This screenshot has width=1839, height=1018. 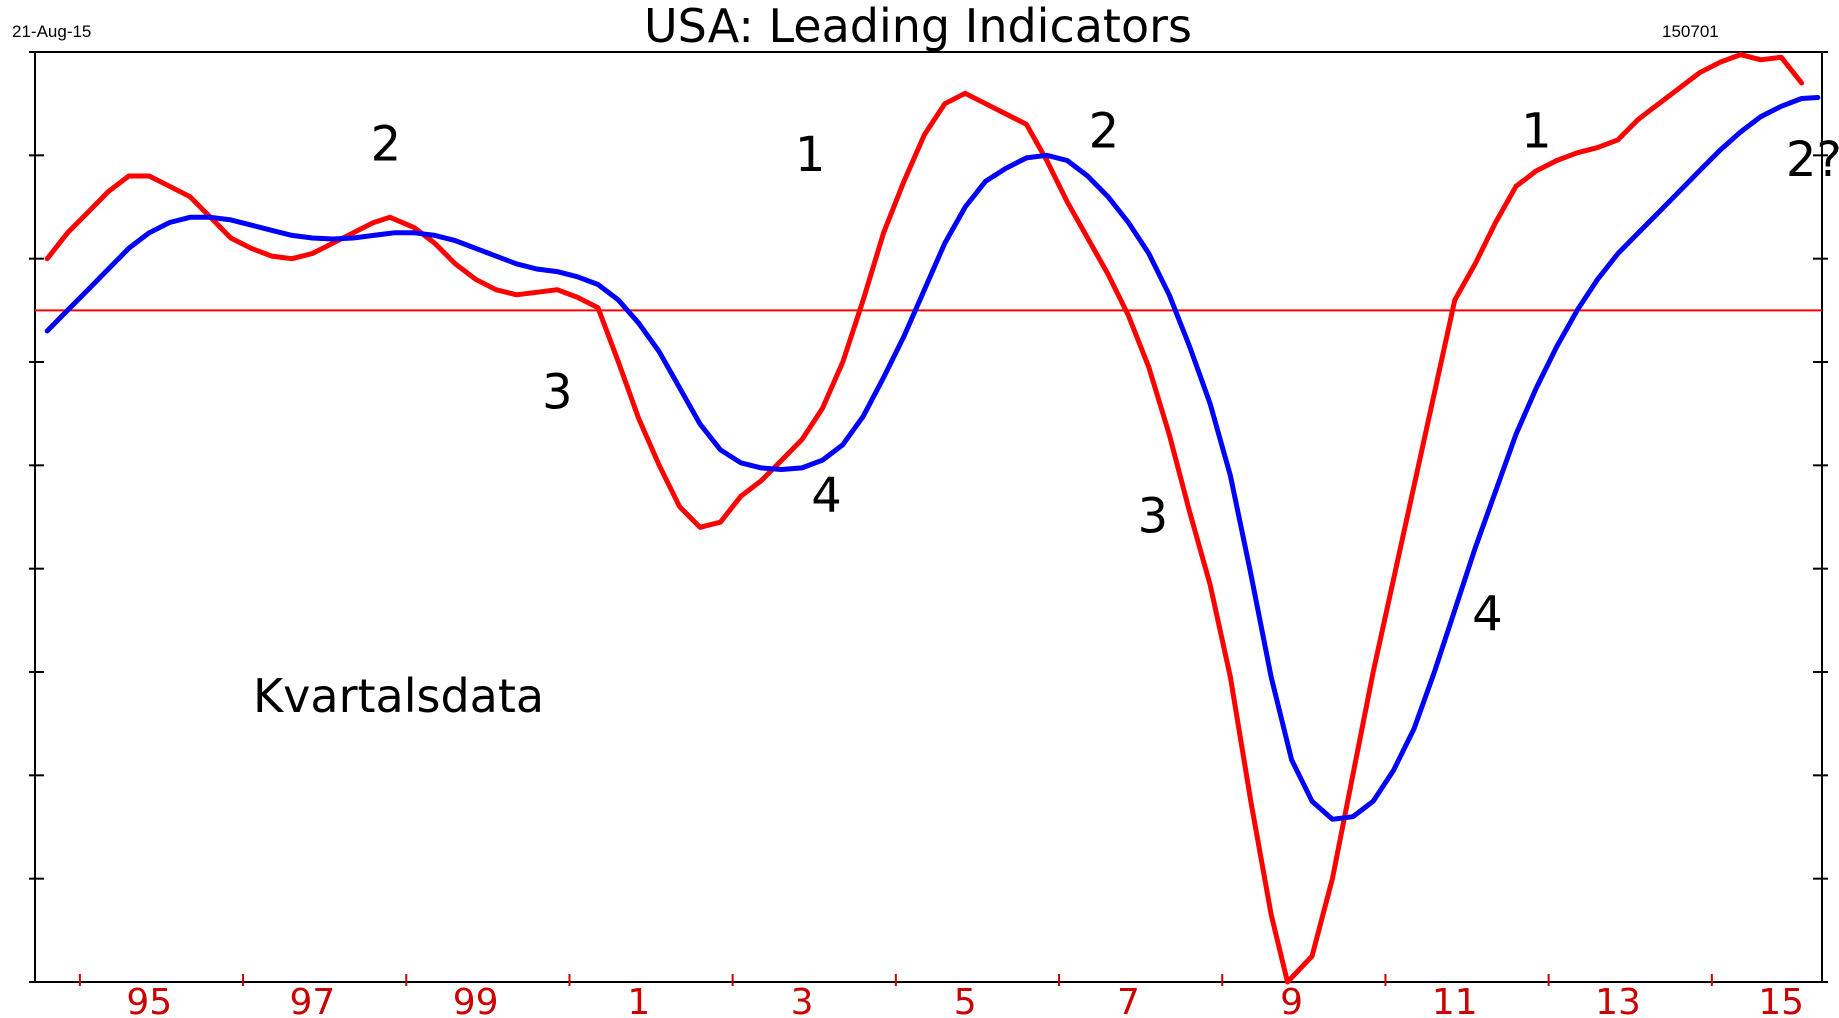 I want to click on x-tick-label: 99, so click(x=476, y=1000).